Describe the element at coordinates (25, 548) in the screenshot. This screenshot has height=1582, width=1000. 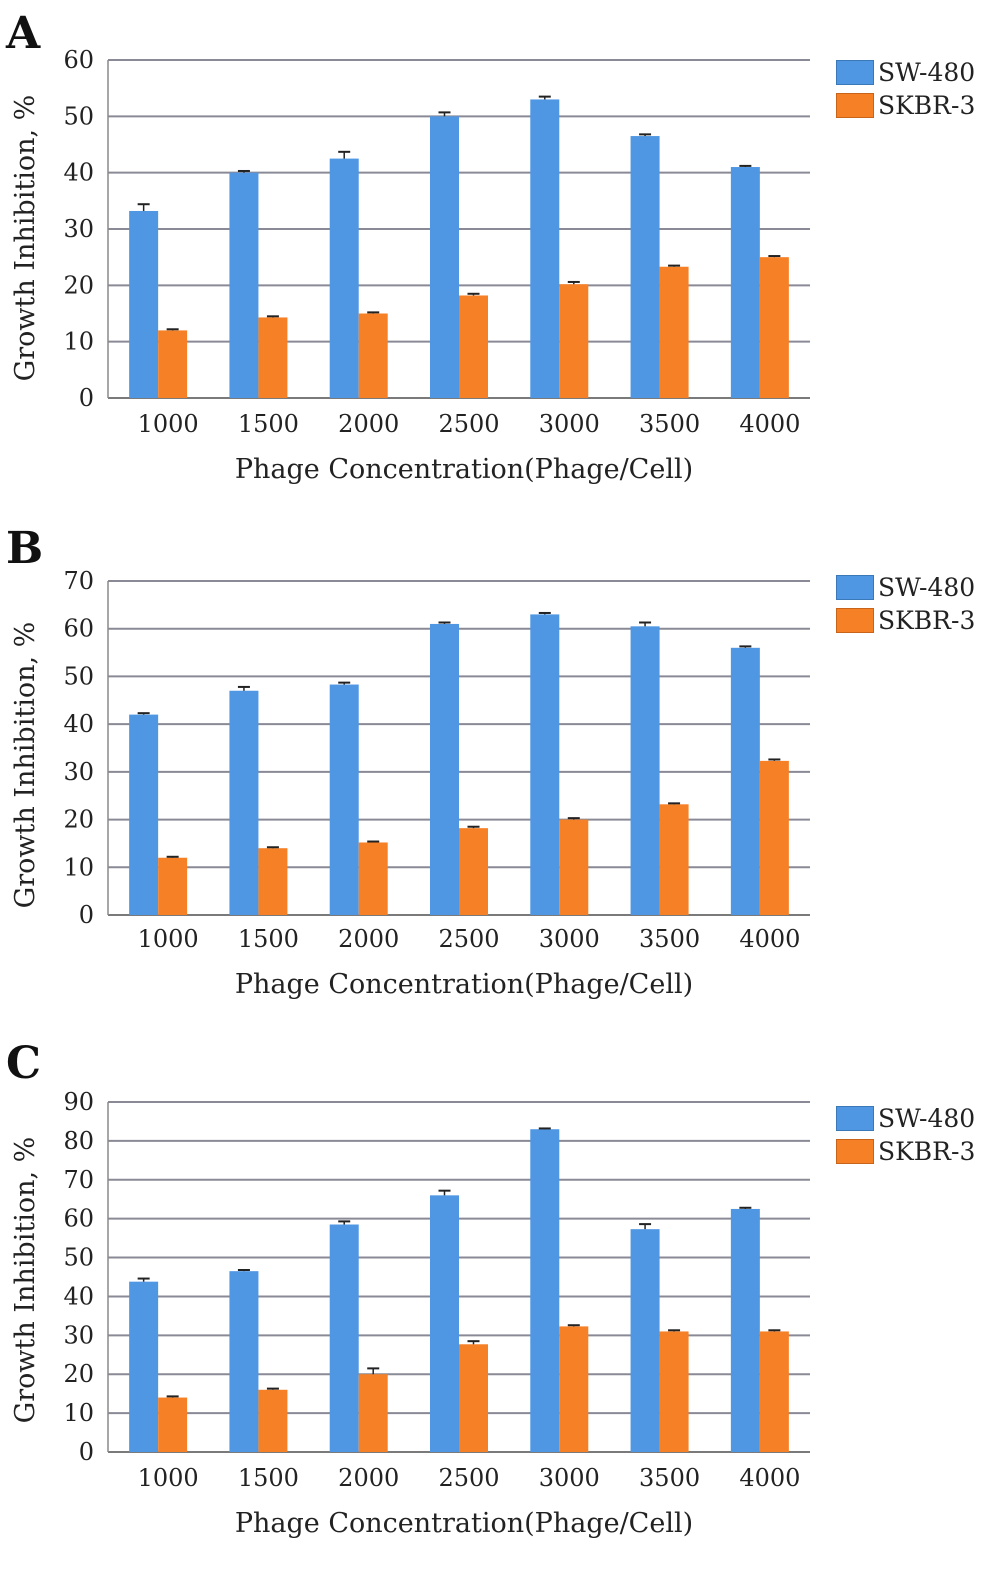
I see `panel-letter: B` at that location.